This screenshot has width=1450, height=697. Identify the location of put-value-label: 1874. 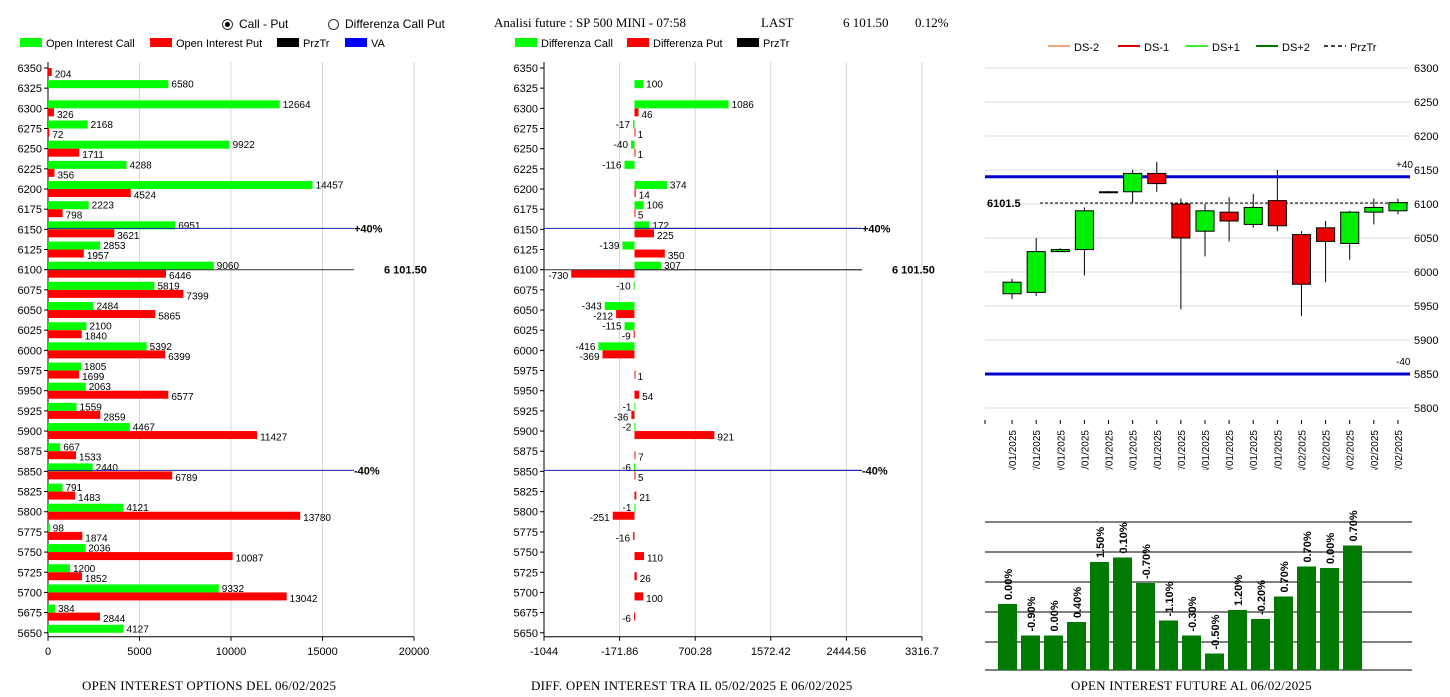
(96, 538).